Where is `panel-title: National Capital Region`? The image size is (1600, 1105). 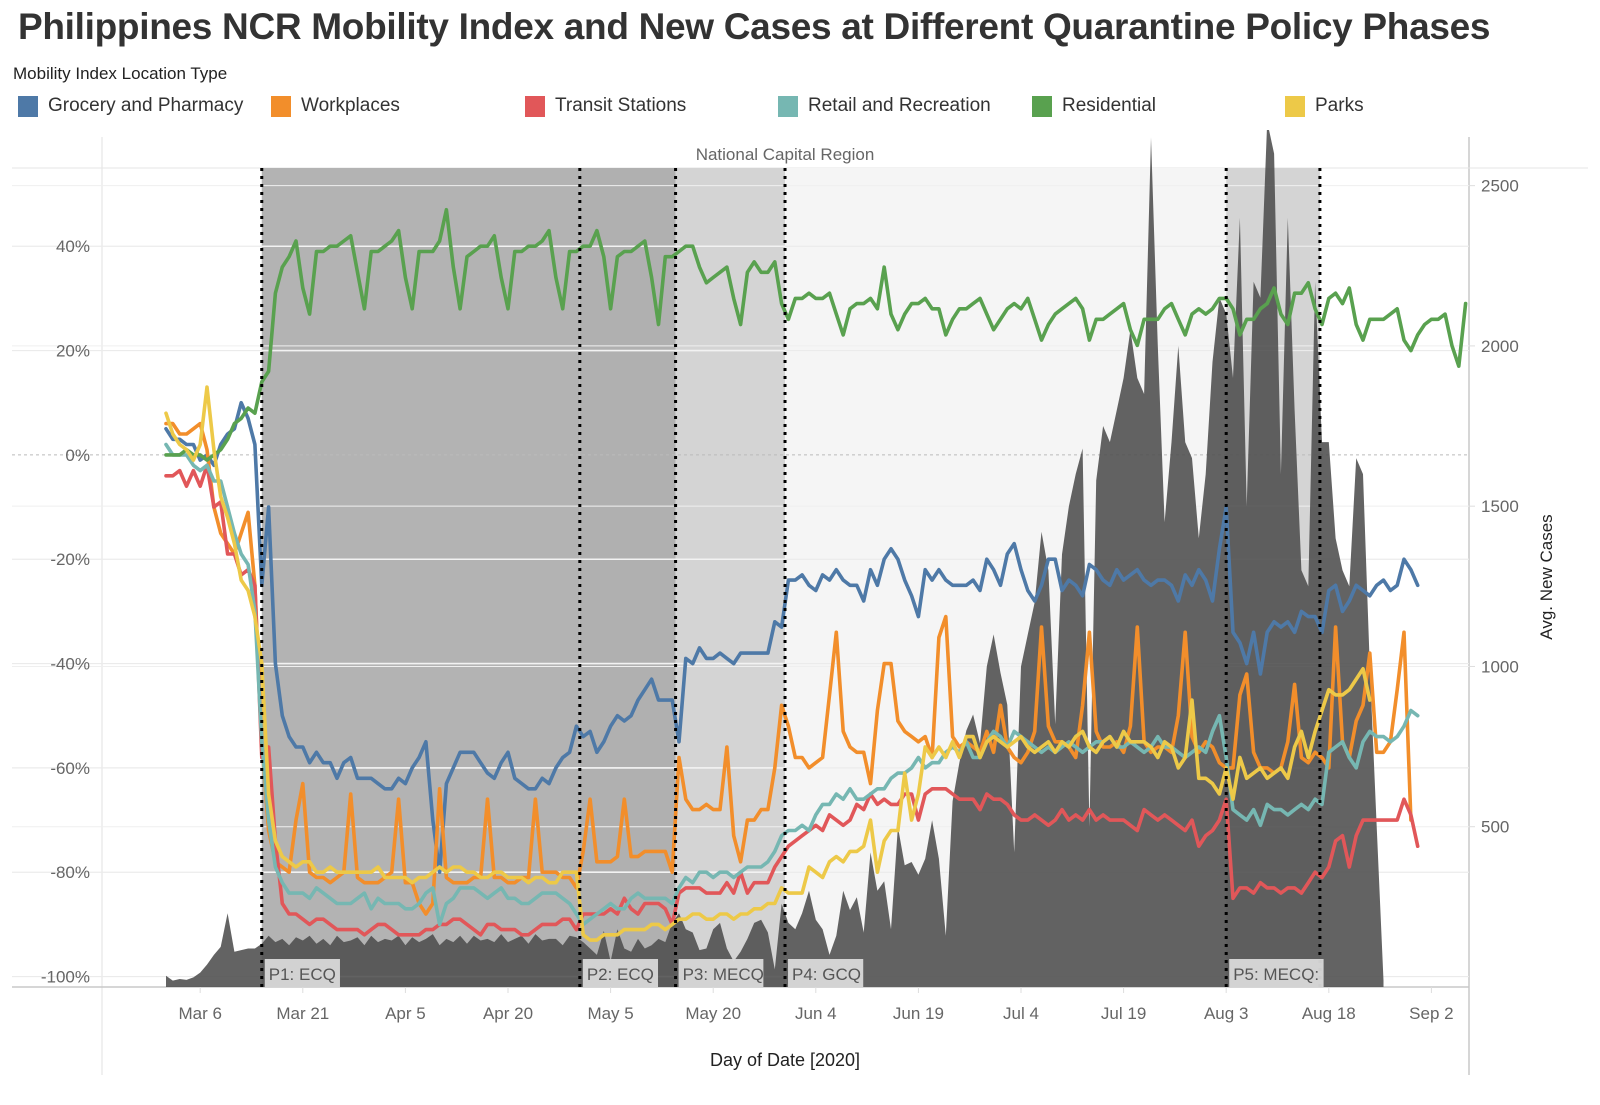 panel-title: National Capital Region is located at coordinates (785, 154).